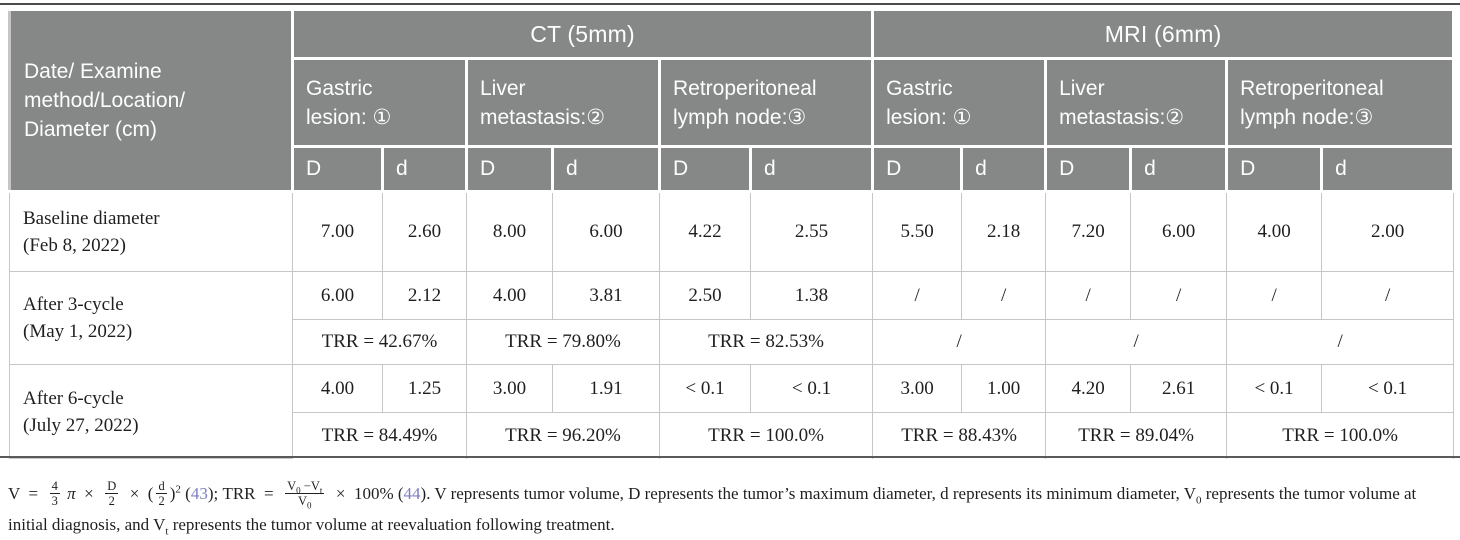 The width and height of the screenshot is (1460, 540). What do you see at coordinates (379, 435) in the screenshot?
I see `trr-cell: TRR = 84.49%` at bounding box center [379, 435].